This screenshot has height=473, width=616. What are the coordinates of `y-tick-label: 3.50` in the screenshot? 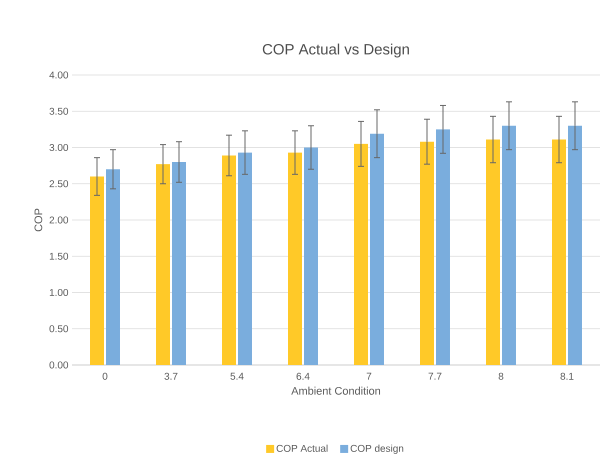 It's located at (58, 111).